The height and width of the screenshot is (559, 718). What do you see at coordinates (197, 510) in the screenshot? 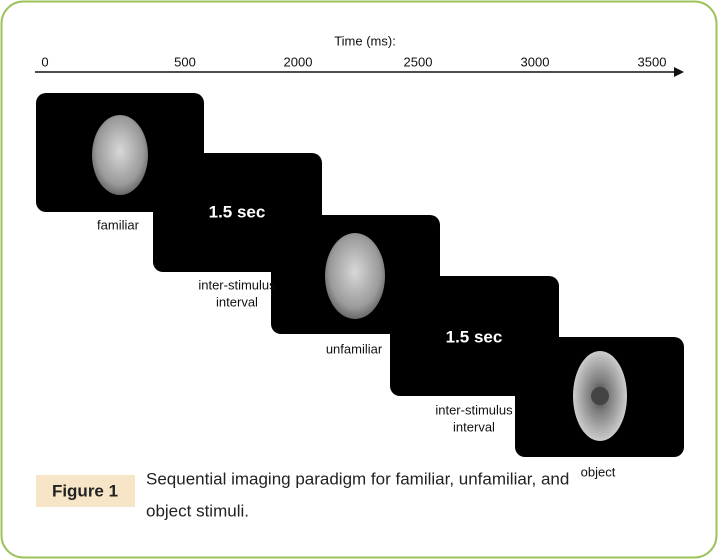
I see `caption-line: object stimuli.` at bounding box center [197, 510].